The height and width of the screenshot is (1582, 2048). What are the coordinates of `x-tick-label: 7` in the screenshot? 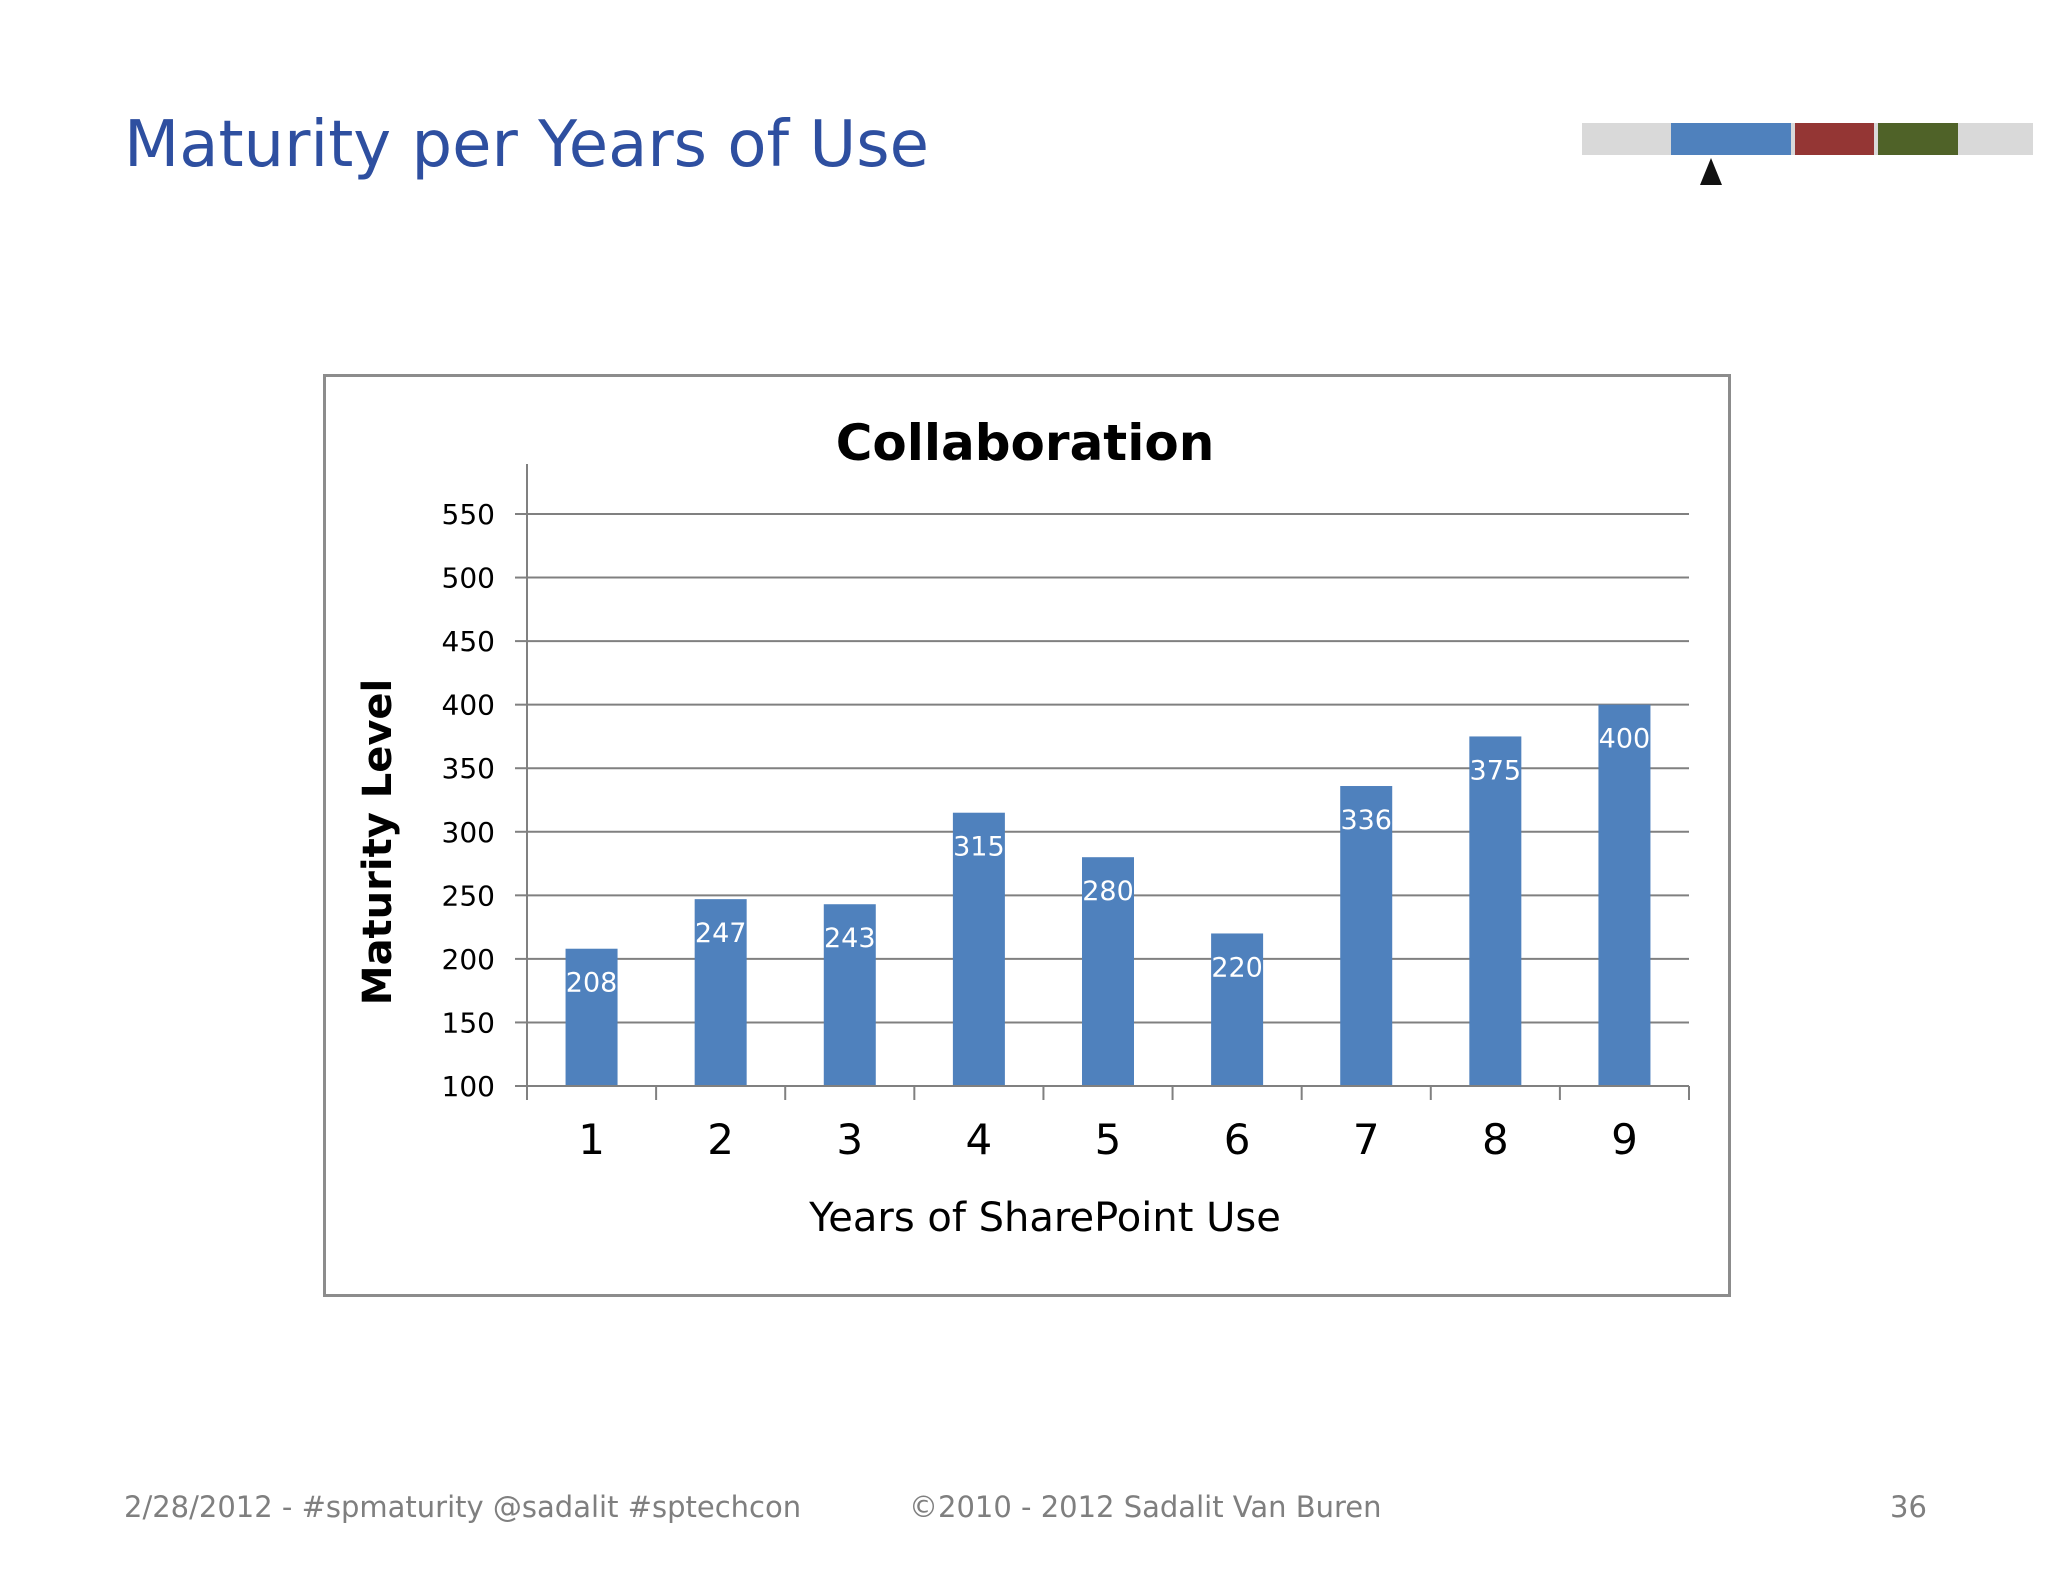 It's located at (1366, 1139).